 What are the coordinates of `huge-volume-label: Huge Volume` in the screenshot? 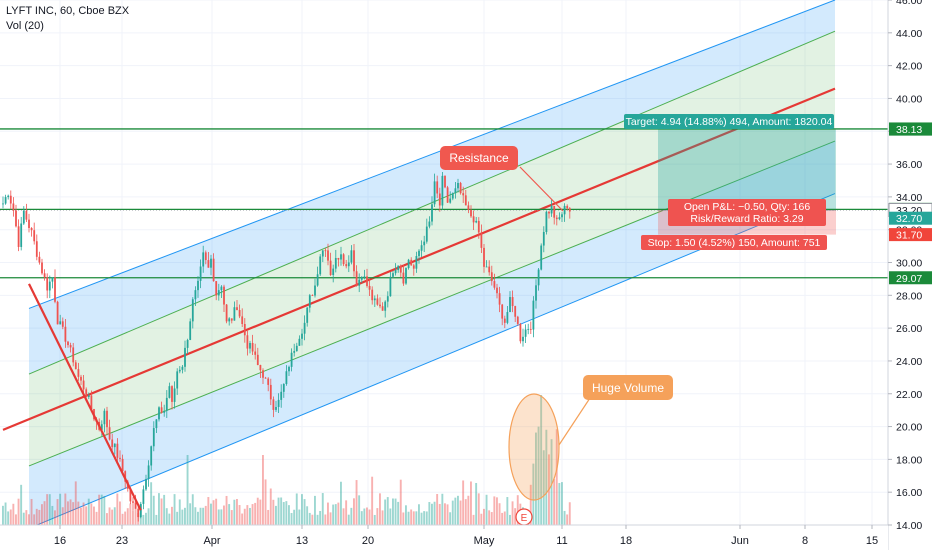 It's located at (628, 388).